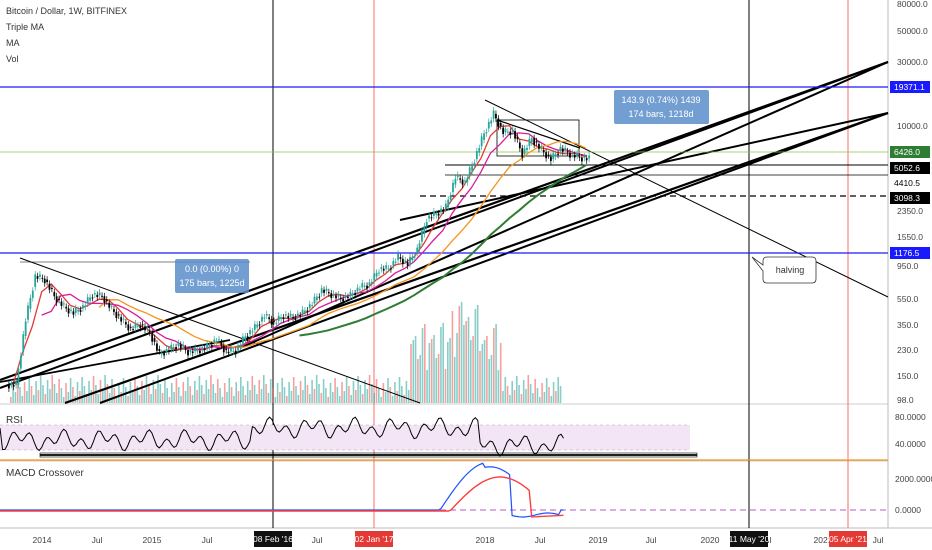 The height and width of the screenshot is (550, 932). Describe the element at coordinates (212, 269) in the screenshot. I see `measure-box-left-line1: 0.0 (0.00%) 0` at that location.